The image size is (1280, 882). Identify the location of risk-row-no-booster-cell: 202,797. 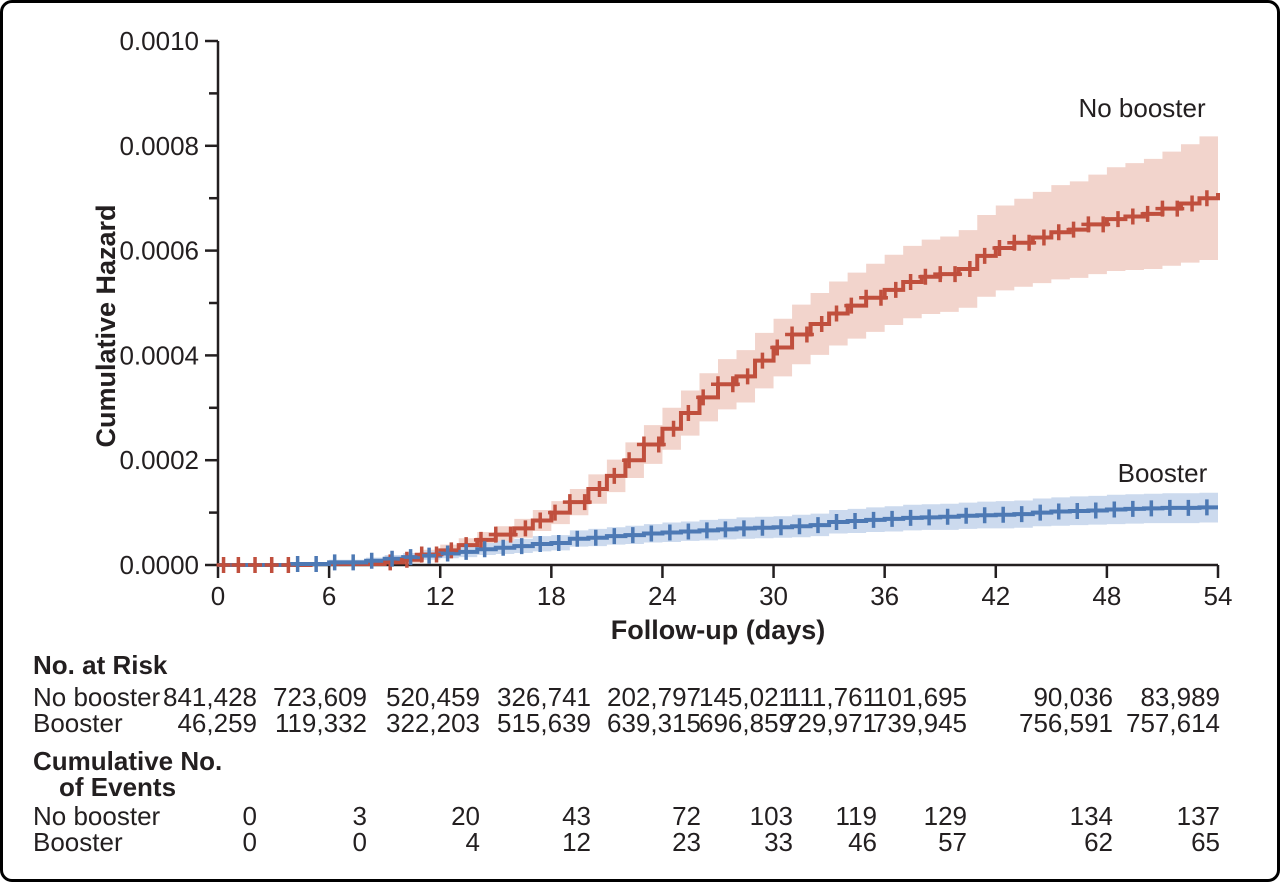
(654, 697).